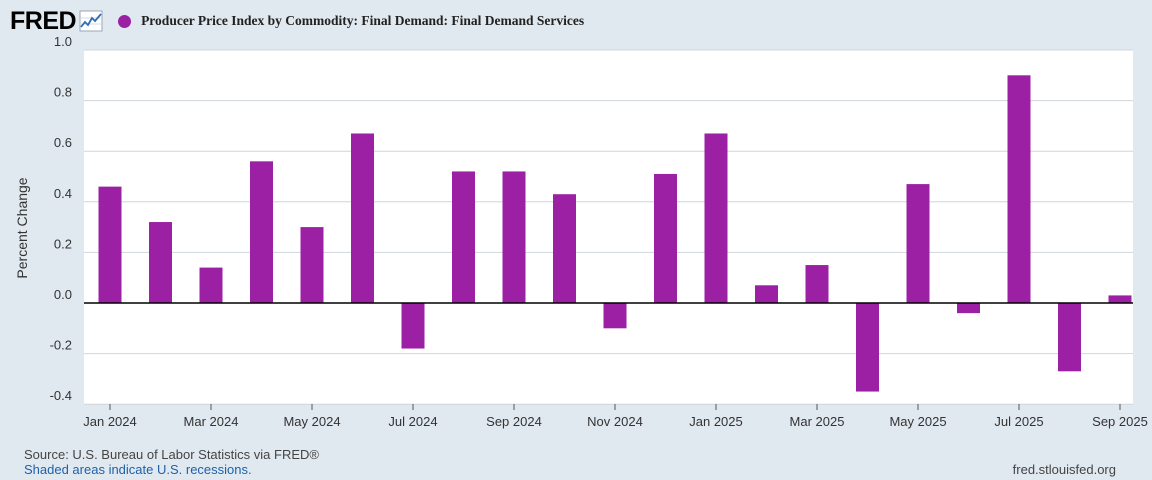  I want to click on x-tick-label: May 2025, so click(917, 421).